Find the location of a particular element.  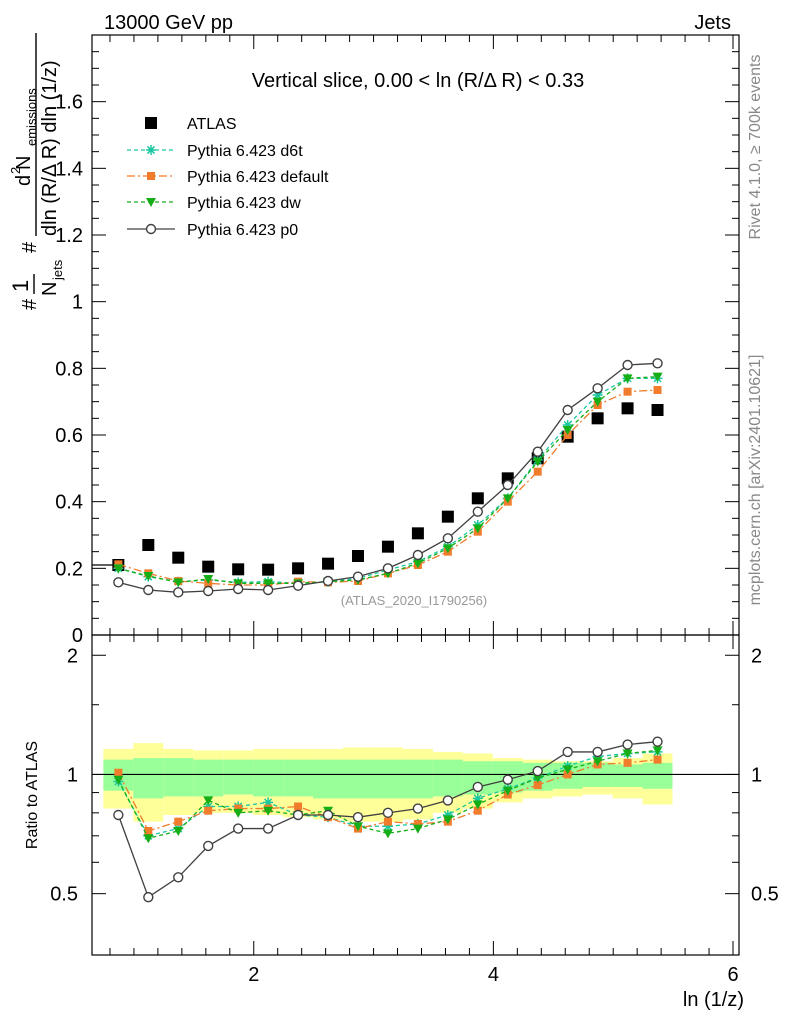

ylabel-numerator-d: d is located at coordinates (24, 180).